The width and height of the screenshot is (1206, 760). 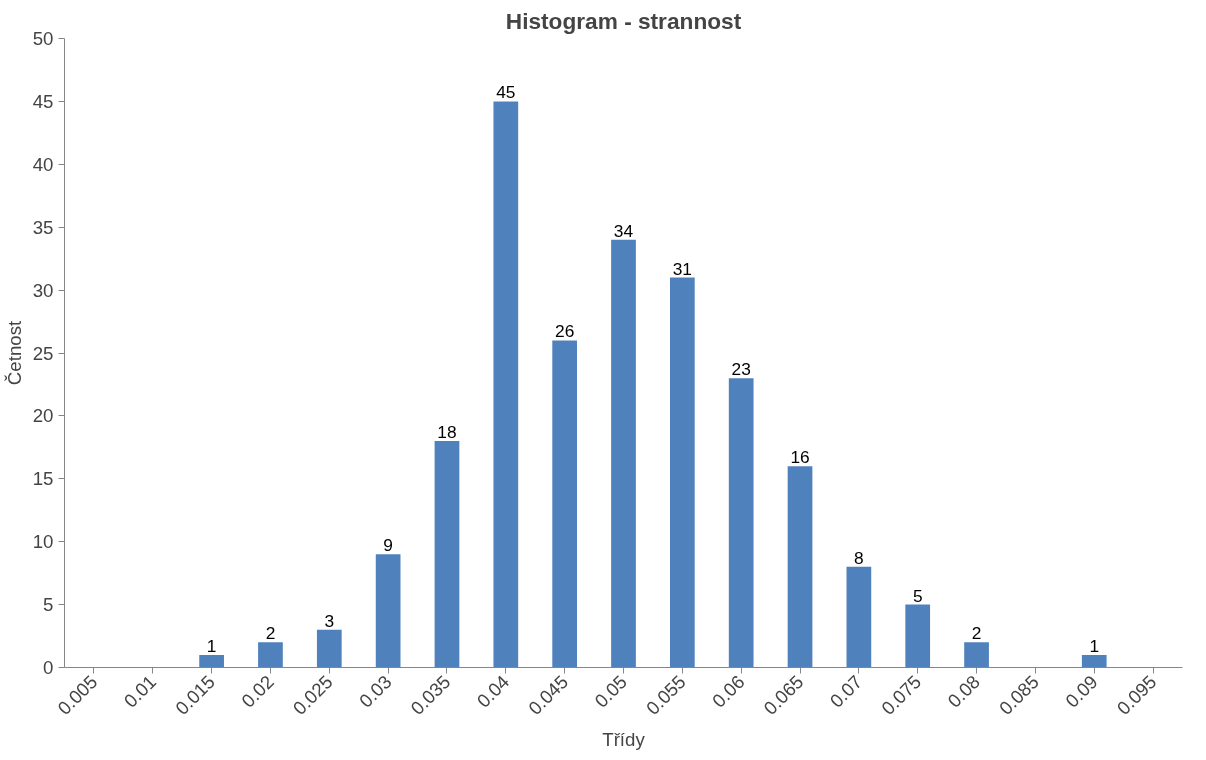 I want to click on data-label: 31, so click(x=682, y=268).